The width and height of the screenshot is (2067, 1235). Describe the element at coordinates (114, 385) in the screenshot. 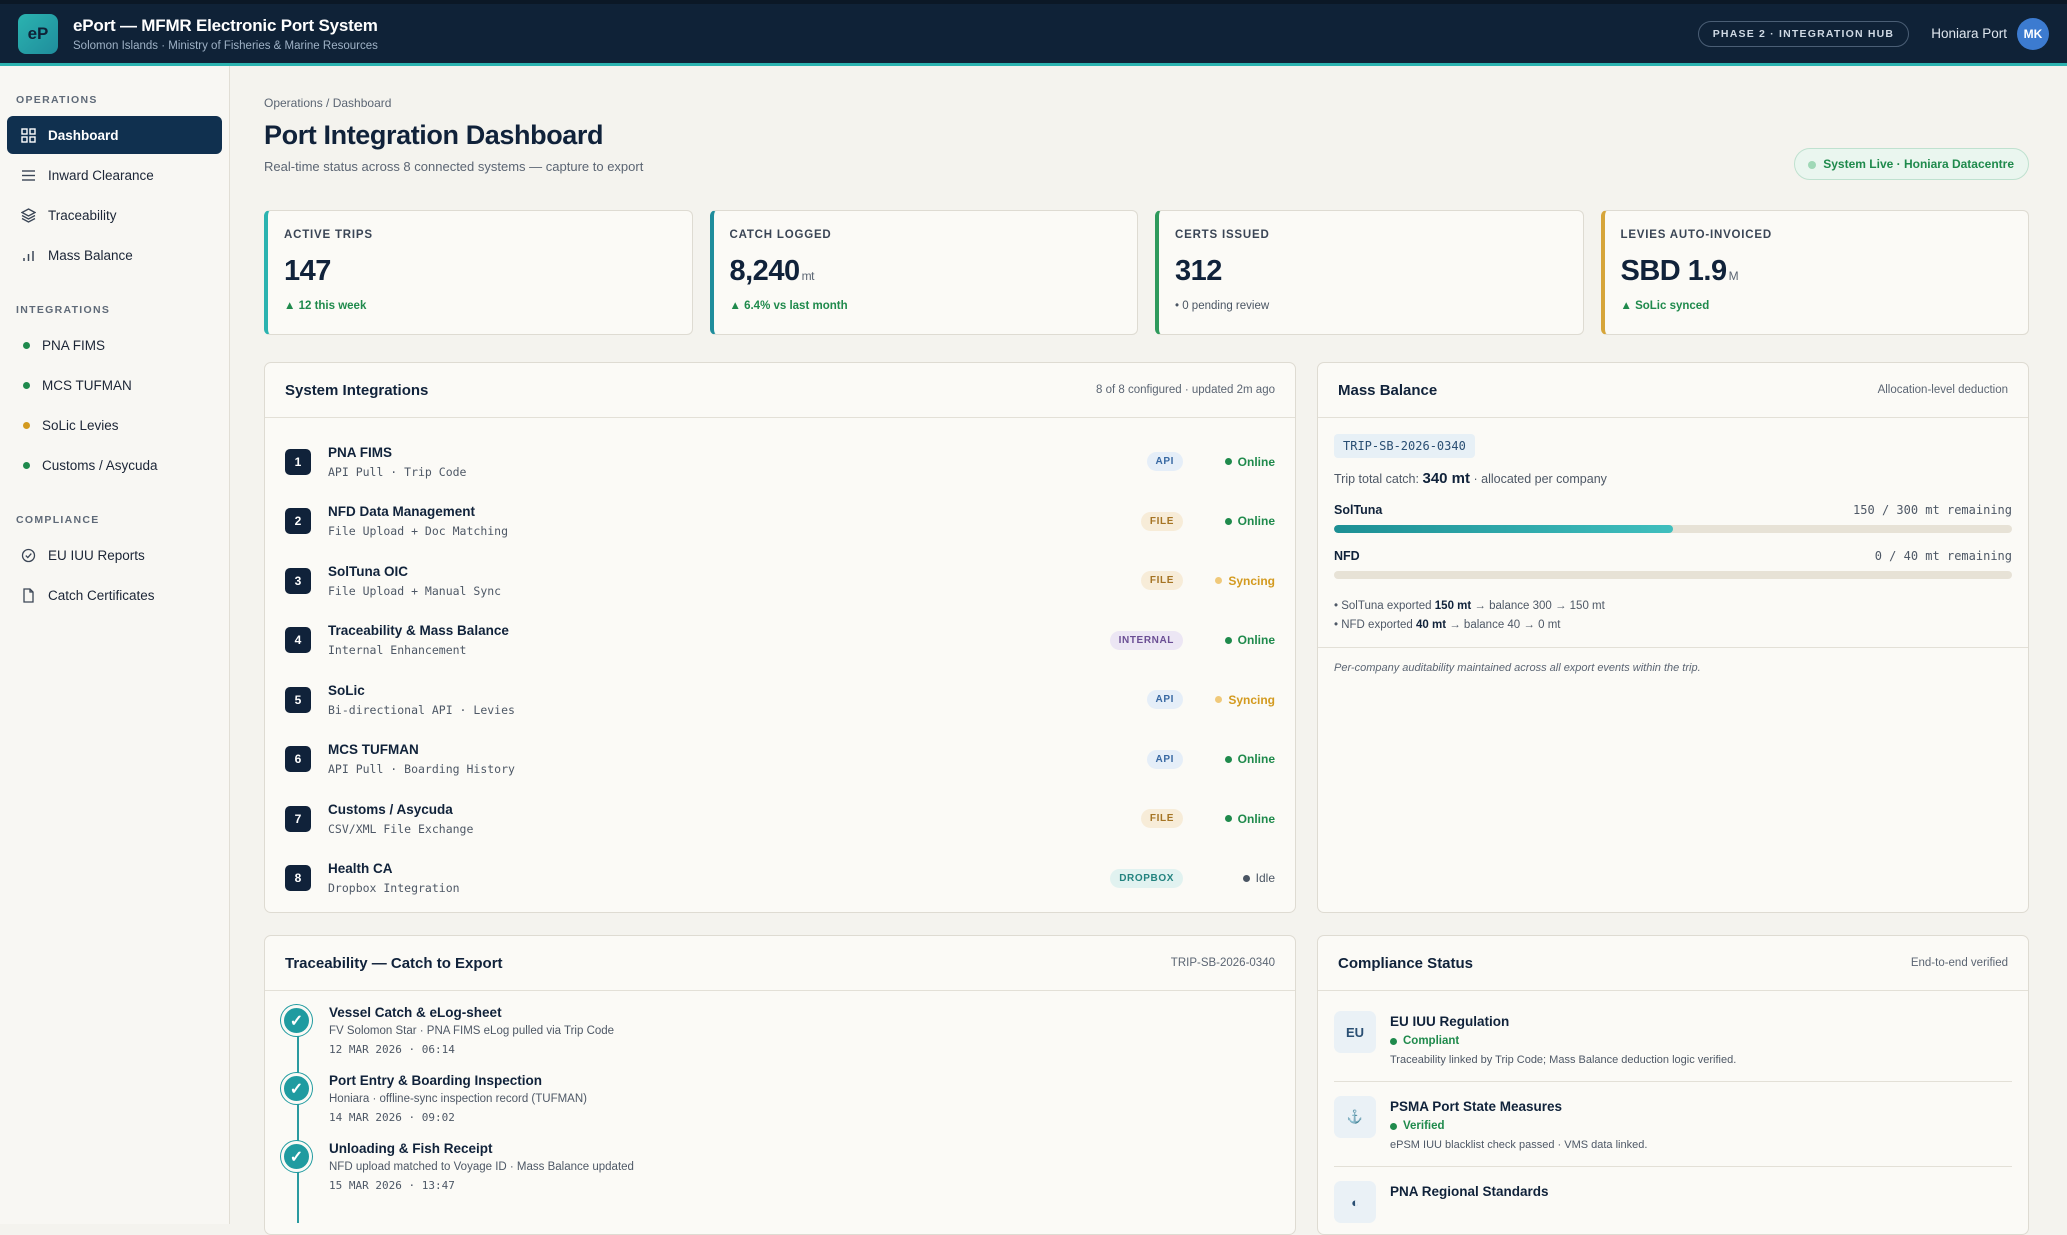

I see `sidebar-item-mcs-tufman: MCS TUFMAN` at that location.